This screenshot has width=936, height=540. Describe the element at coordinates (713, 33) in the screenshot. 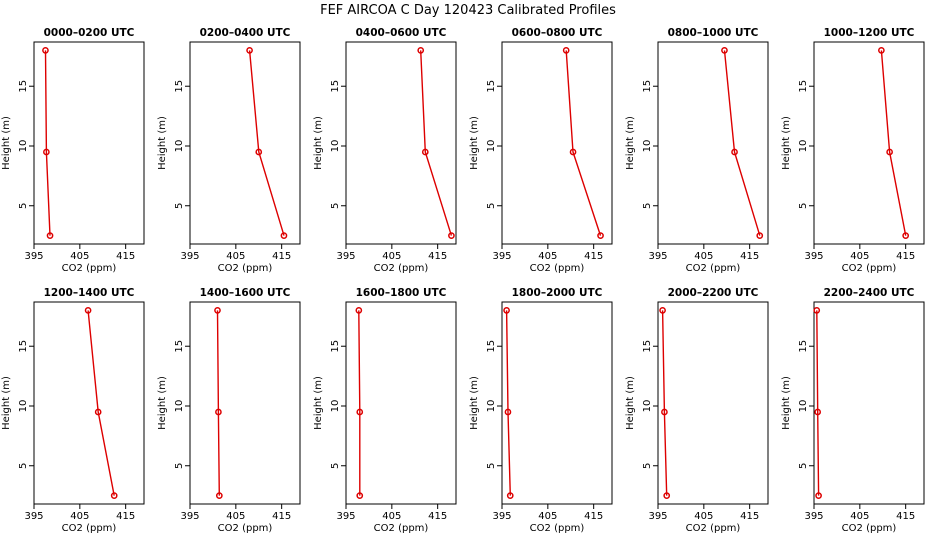

I see `panel-title: 0800–1000 UTC` at that location.